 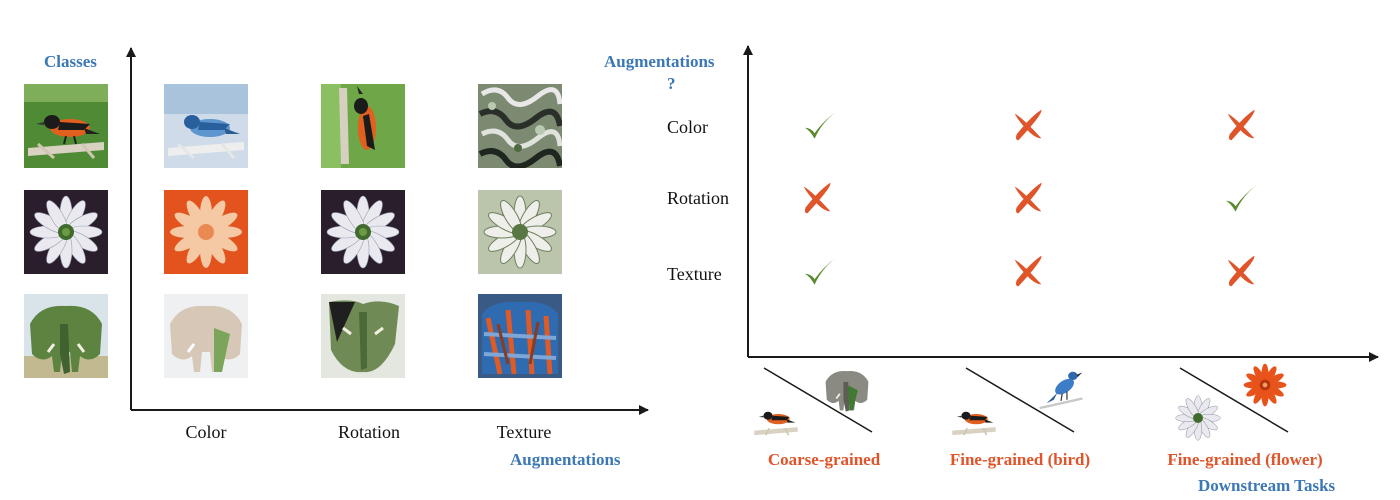 I want to click on bird-texture-image, so click(x=520, y=126).